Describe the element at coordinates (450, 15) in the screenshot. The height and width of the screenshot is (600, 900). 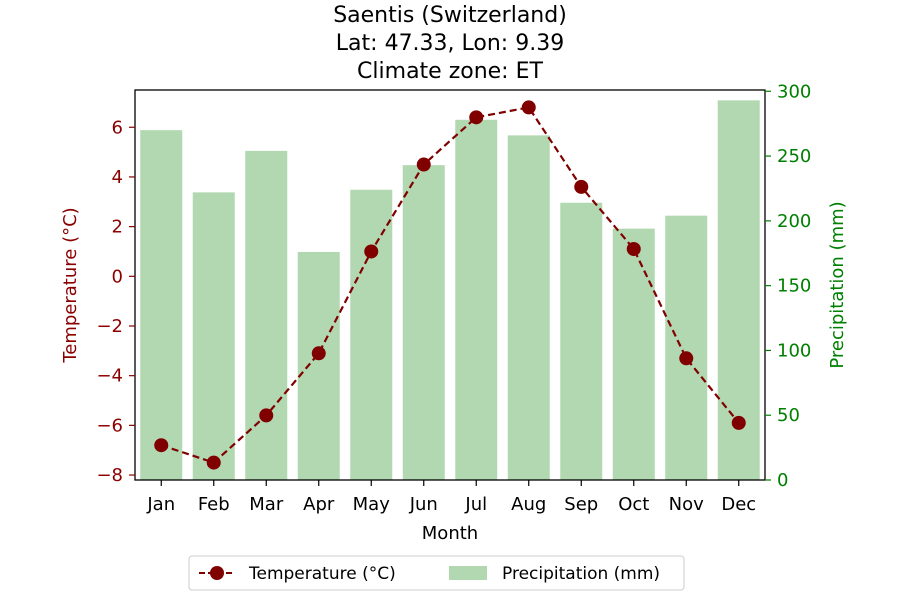
I see `chart-title-line-1: Saentis (Switzerland)` at that location.